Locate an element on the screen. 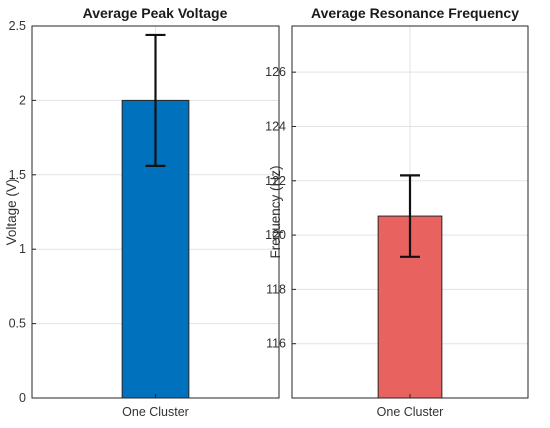 This screenshot has height=428, width=550. frequency-ytick-label: 122 is located at coordinates (275, 181).